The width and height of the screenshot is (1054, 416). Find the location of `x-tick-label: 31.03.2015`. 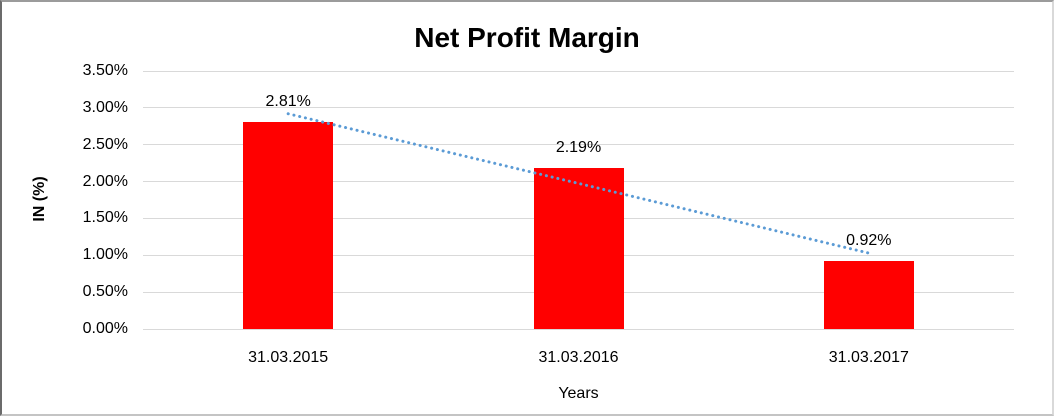

x-tick-label: 31.03.2015 is located at coordinates (288, 357).